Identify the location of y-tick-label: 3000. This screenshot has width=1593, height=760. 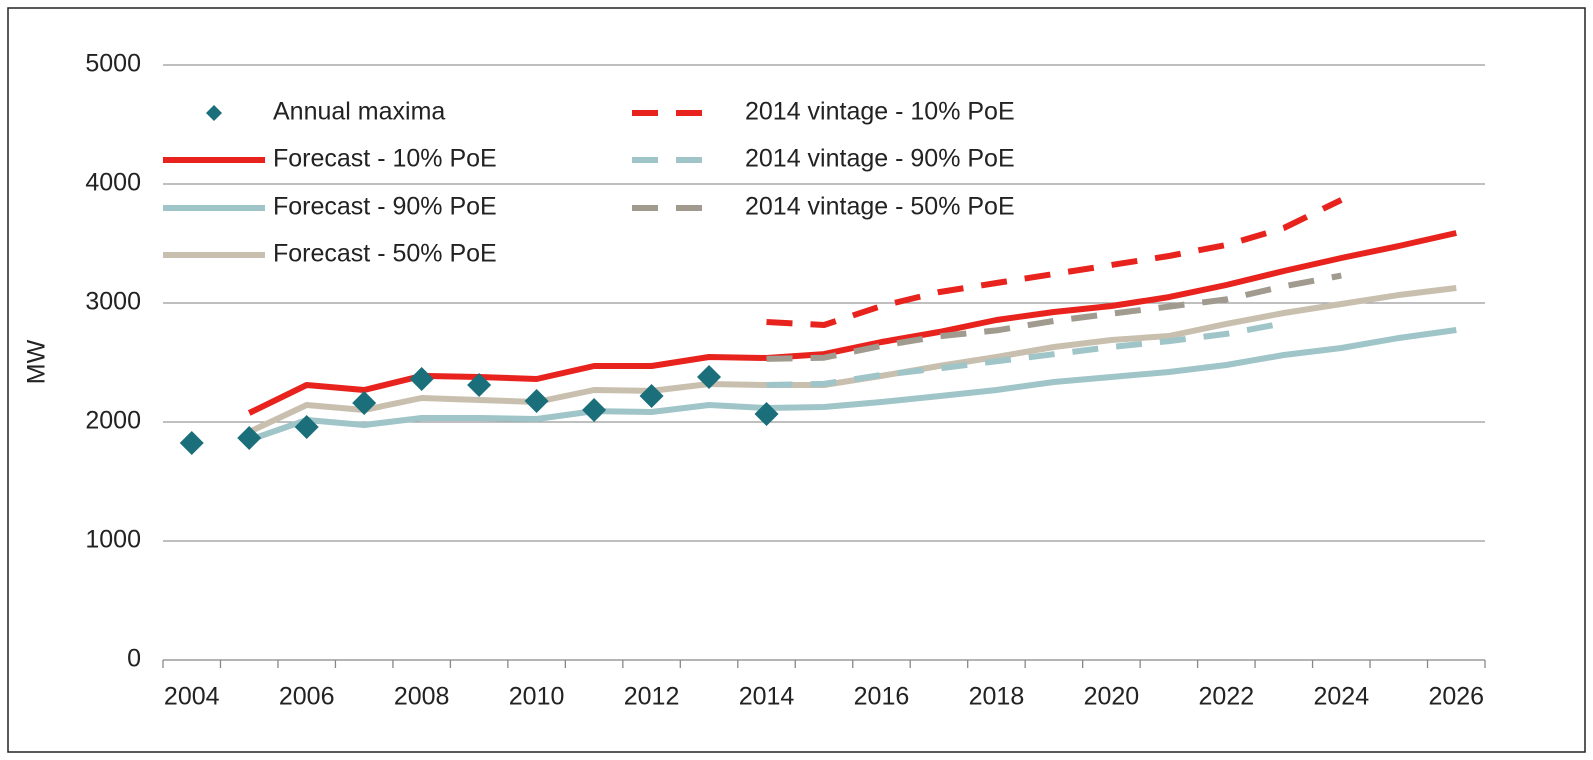
(113, 302).